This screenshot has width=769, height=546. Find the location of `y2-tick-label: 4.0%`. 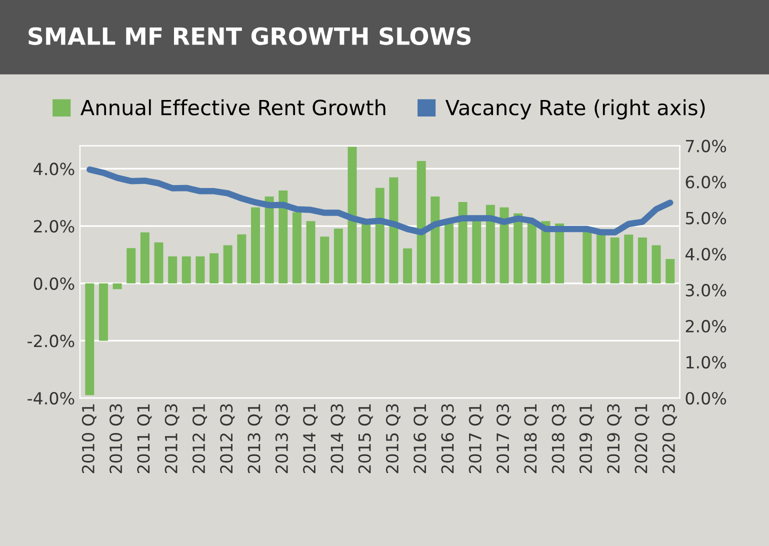

y2-tick-label: 4.0% is located at coordinates (705, 254).